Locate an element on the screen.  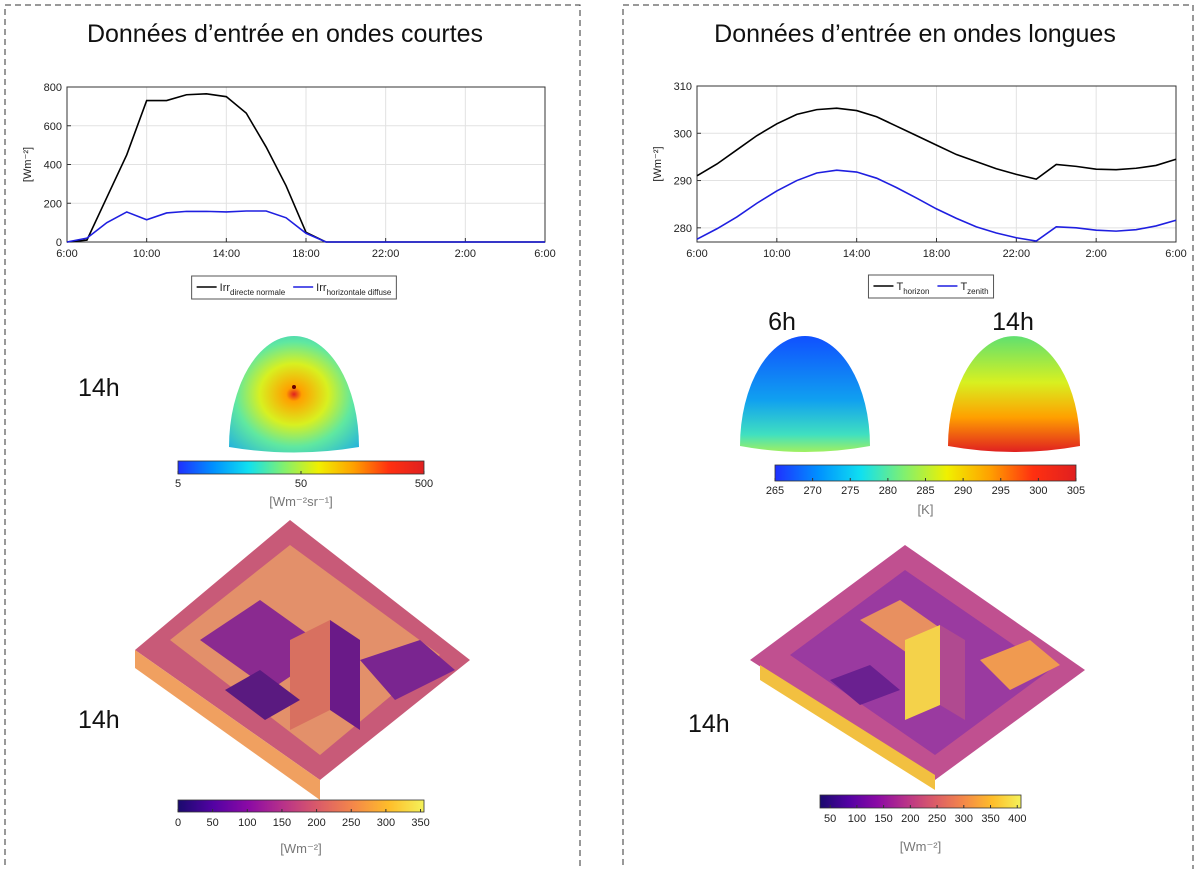
colorbar-label: [Wm⁻²sr⁻¹] is located at coordinates (301, 501).